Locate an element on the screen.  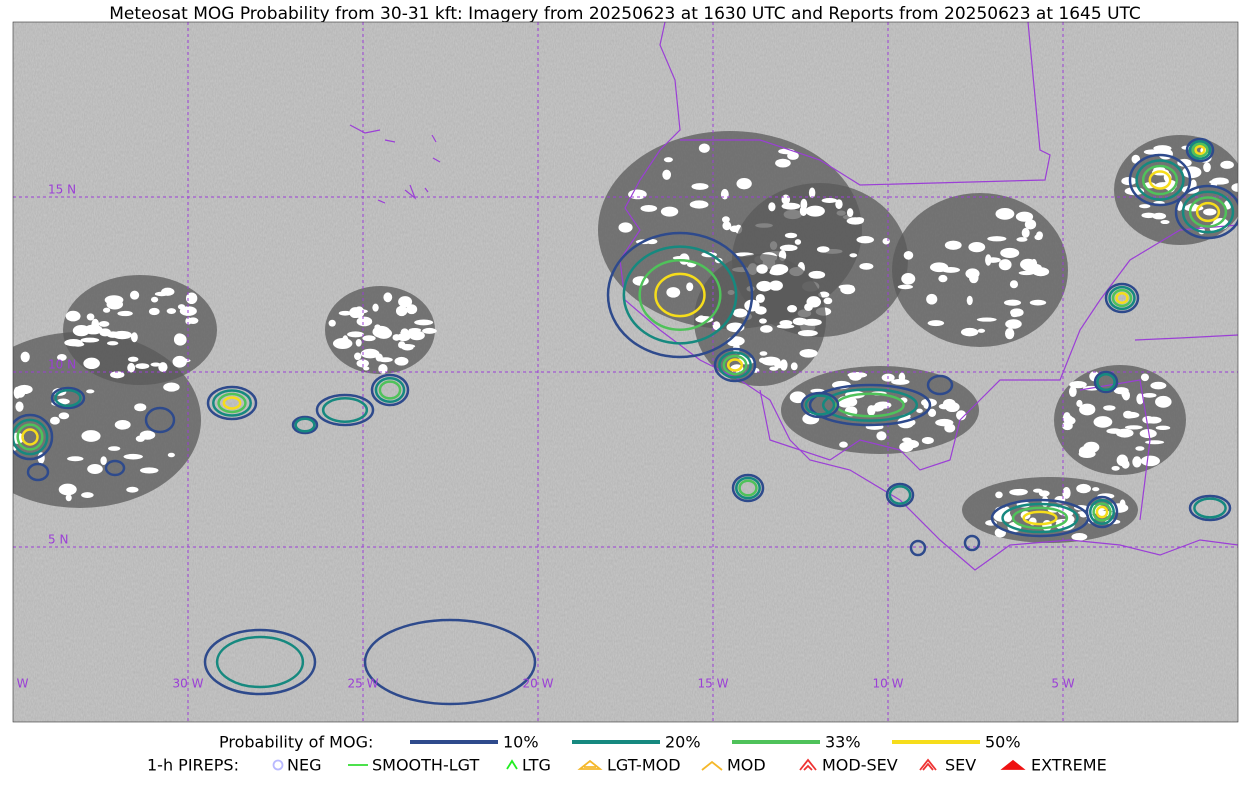
lon-label: 5 W is located at coordinates (1062, 684).